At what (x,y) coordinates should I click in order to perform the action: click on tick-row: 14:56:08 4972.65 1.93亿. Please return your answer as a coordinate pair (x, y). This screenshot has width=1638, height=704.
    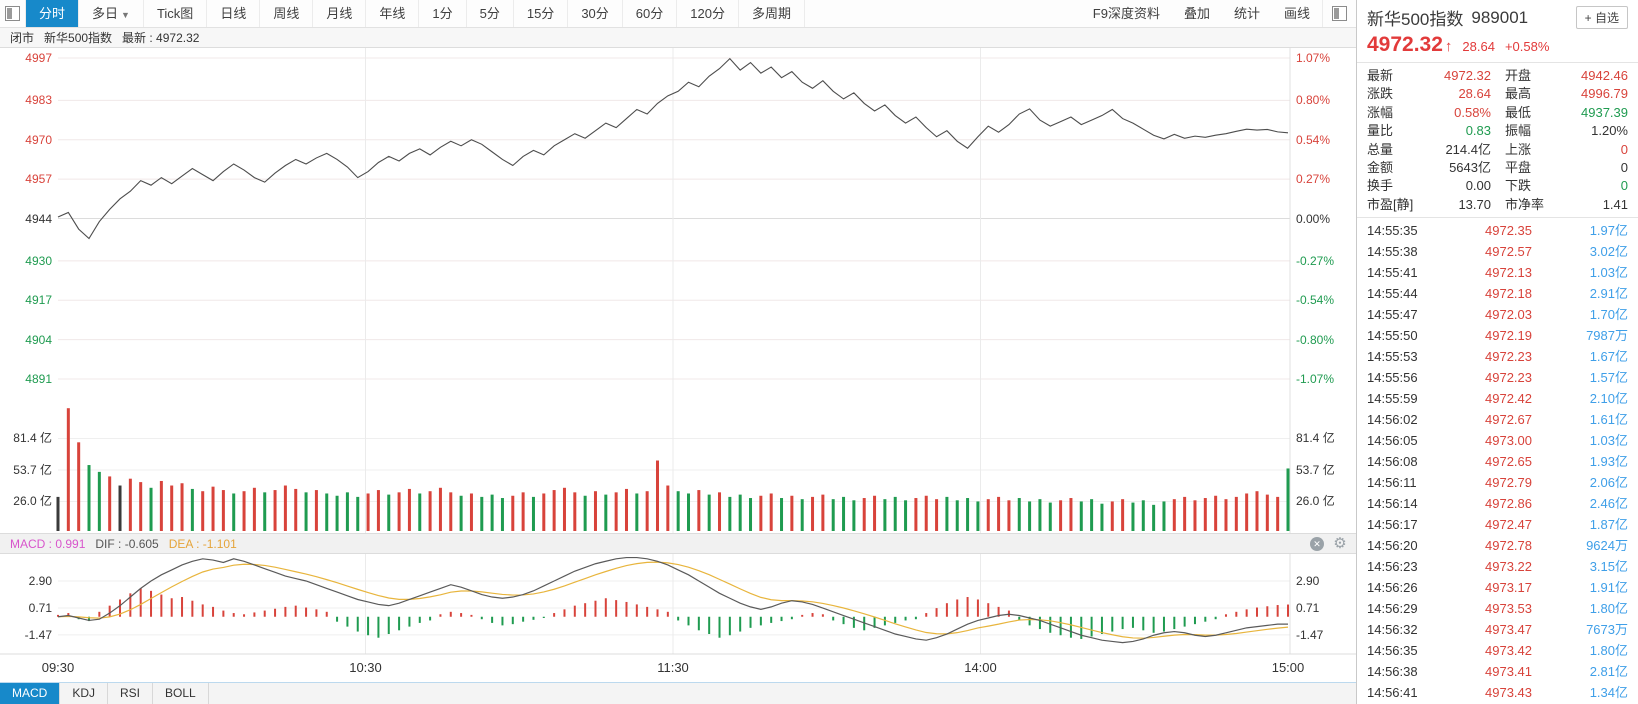
    Looking at the image, I should click on (1497, 461).